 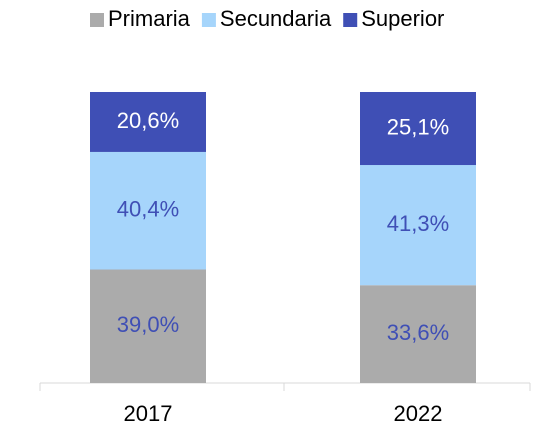 I want to click on data-label: 33,6%, so click(x=418, y=332).